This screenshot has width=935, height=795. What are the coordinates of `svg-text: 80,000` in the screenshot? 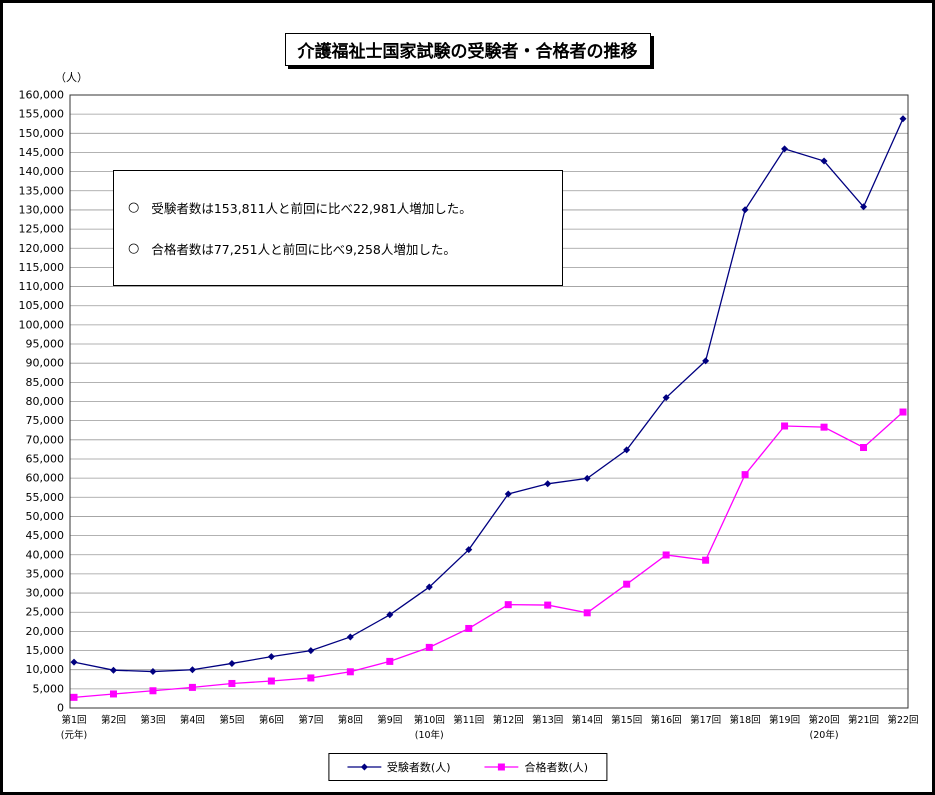 It's located at (45, 401).